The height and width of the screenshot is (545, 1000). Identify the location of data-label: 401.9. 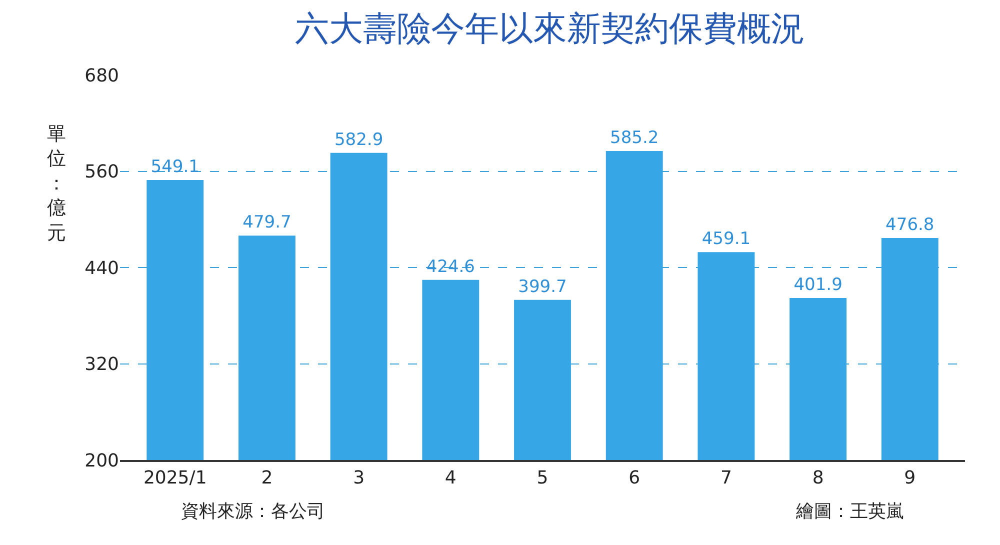
(818, 285).